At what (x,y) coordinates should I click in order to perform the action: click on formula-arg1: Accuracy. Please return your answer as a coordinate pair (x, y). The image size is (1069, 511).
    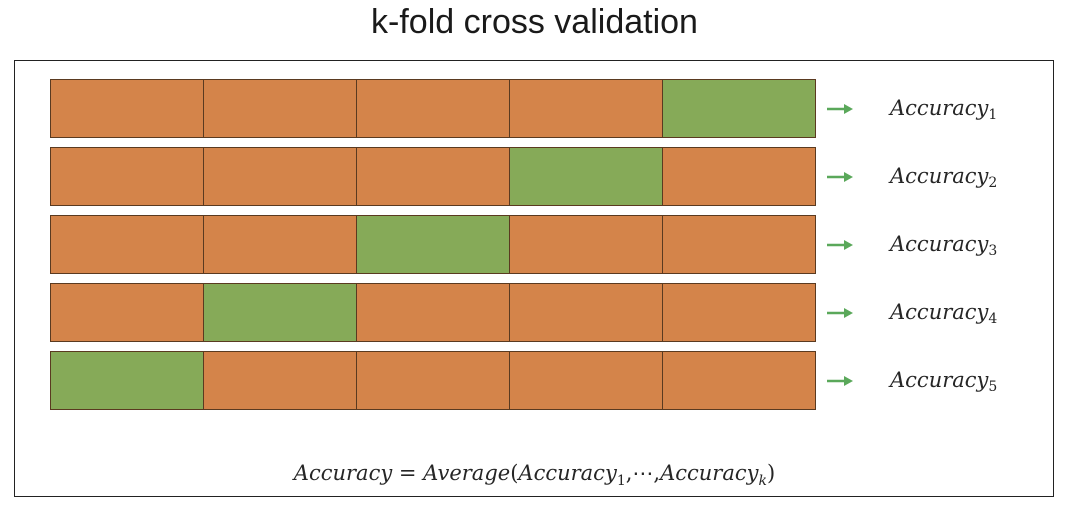
    Looking at the image, I should click on (567, 473).